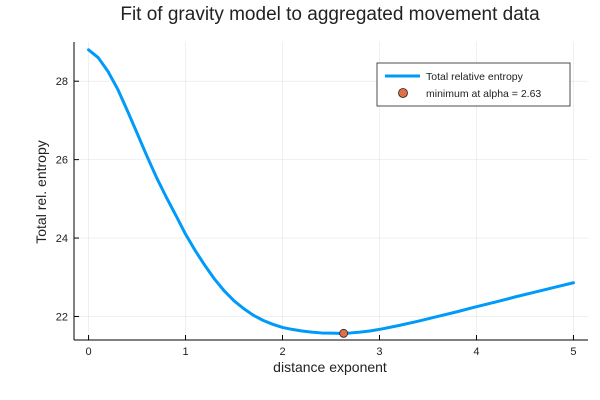  Describe the element at coordinates (185, 352) in the screenshot. I see `x-tick-label: 1` at that location.